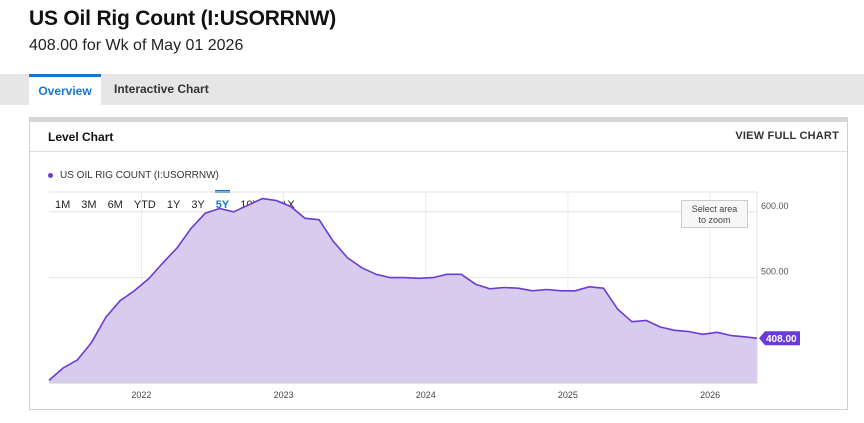 The height and width of the screenshot is (423, 864). What do you see at coordinates (173, 205) in the screenshot?
I see `range-1y: 1Y` at bounding box center [173, 205].